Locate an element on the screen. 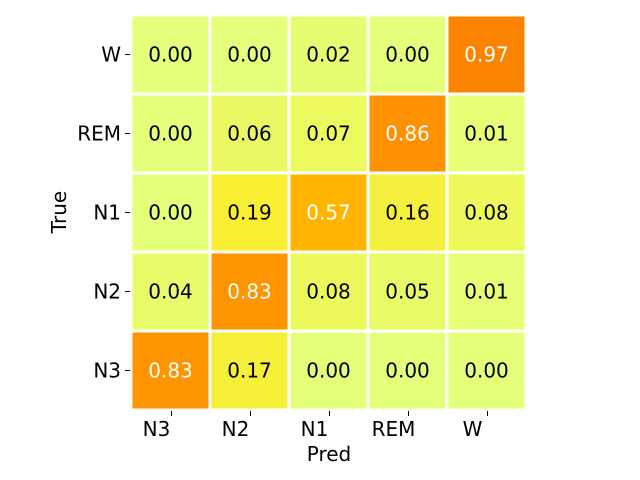  heatmap-value-label: 0.17 is located at coordinates (249, 371).